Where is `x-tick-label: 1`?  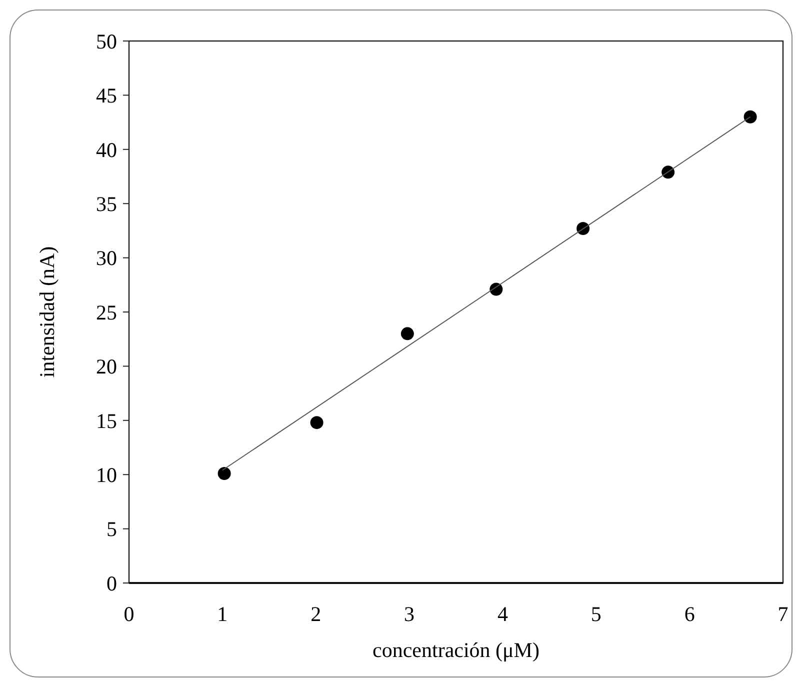 x-tick-label: 1 is located at coordinates (222, 614).